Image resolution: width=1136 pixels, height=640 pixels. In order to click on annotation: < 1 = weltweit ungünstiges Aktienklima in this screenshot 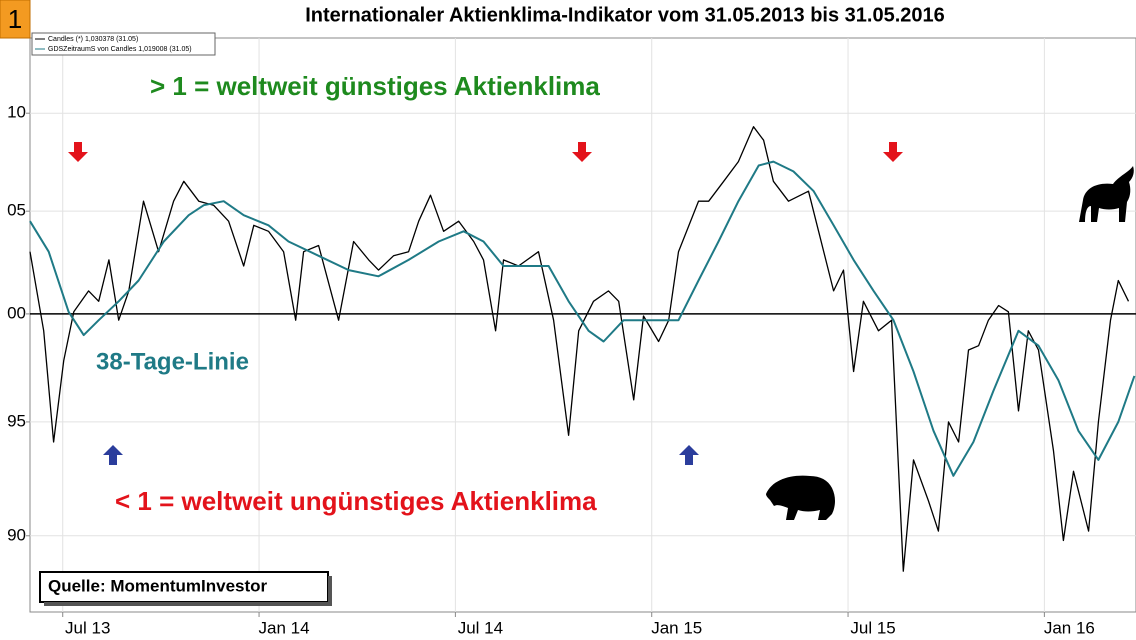, I will do `click(356, 501)`.